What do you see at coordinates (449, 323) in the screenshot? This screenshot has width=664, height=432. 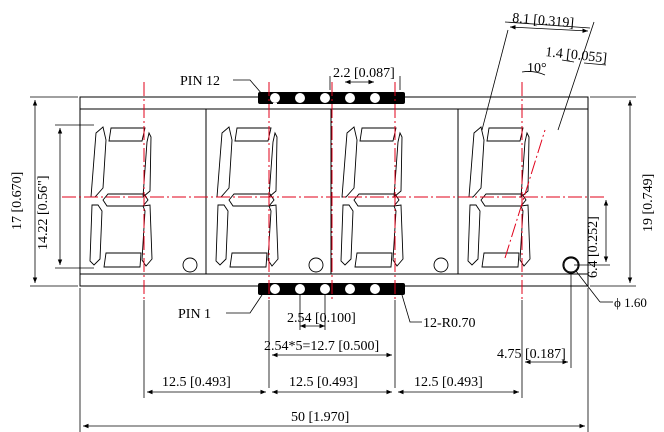 I see `pin-radius-label: 12-R0.70` at bounding box center [449, 323].